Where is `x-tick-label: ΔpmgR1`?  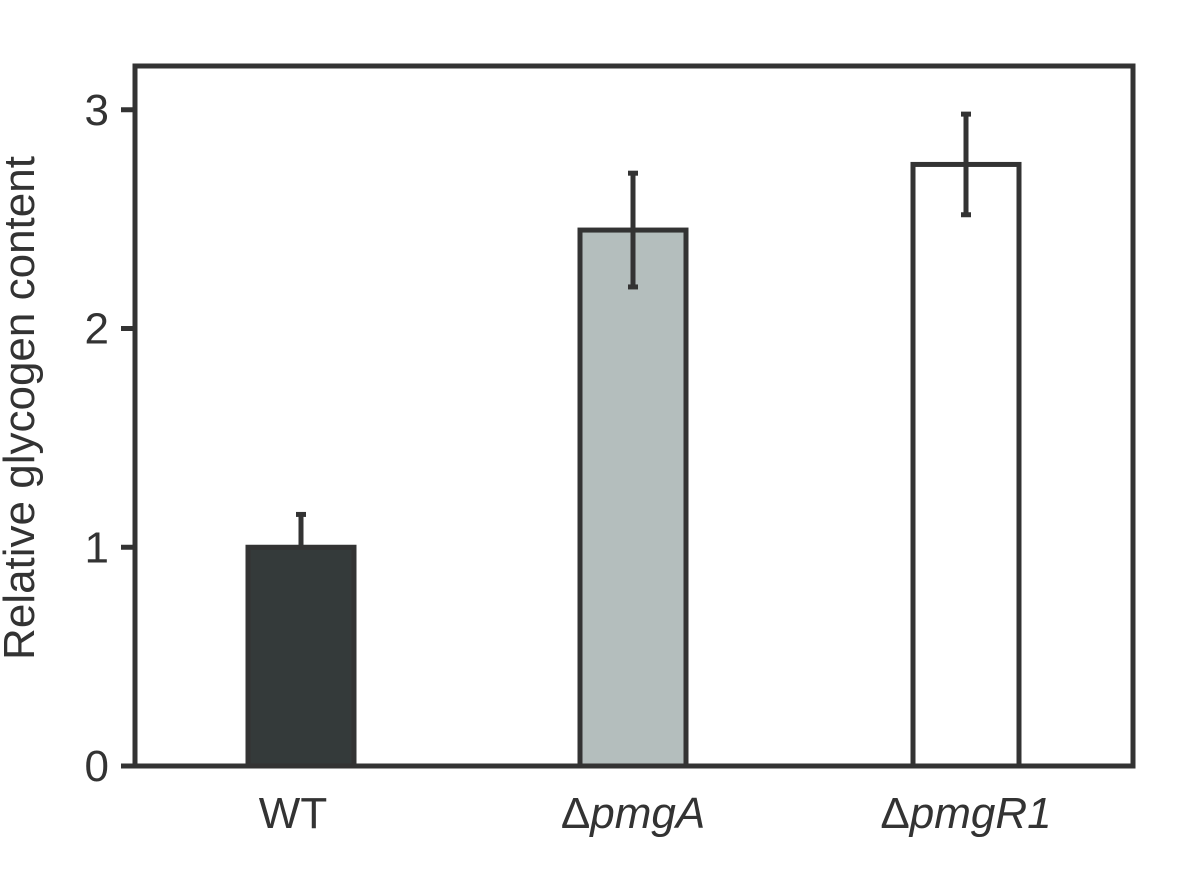 x-tick-label: ΔpmgR1 is located at coordinates (965, 813).